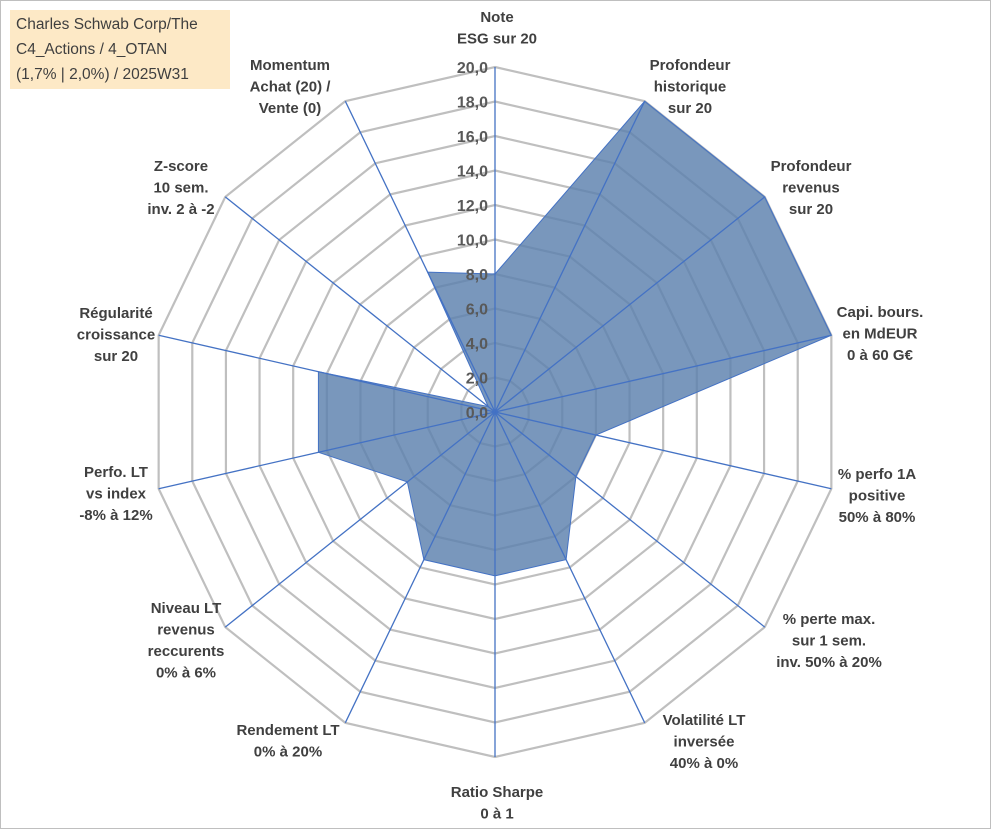 This screenshot has width=991, height=829. What do you see at coordinates (186, 641) in the screenshot?
I see `category-label: Niveau LT revenus reccurents 0% à 6%` at bounding box center [186, 641].